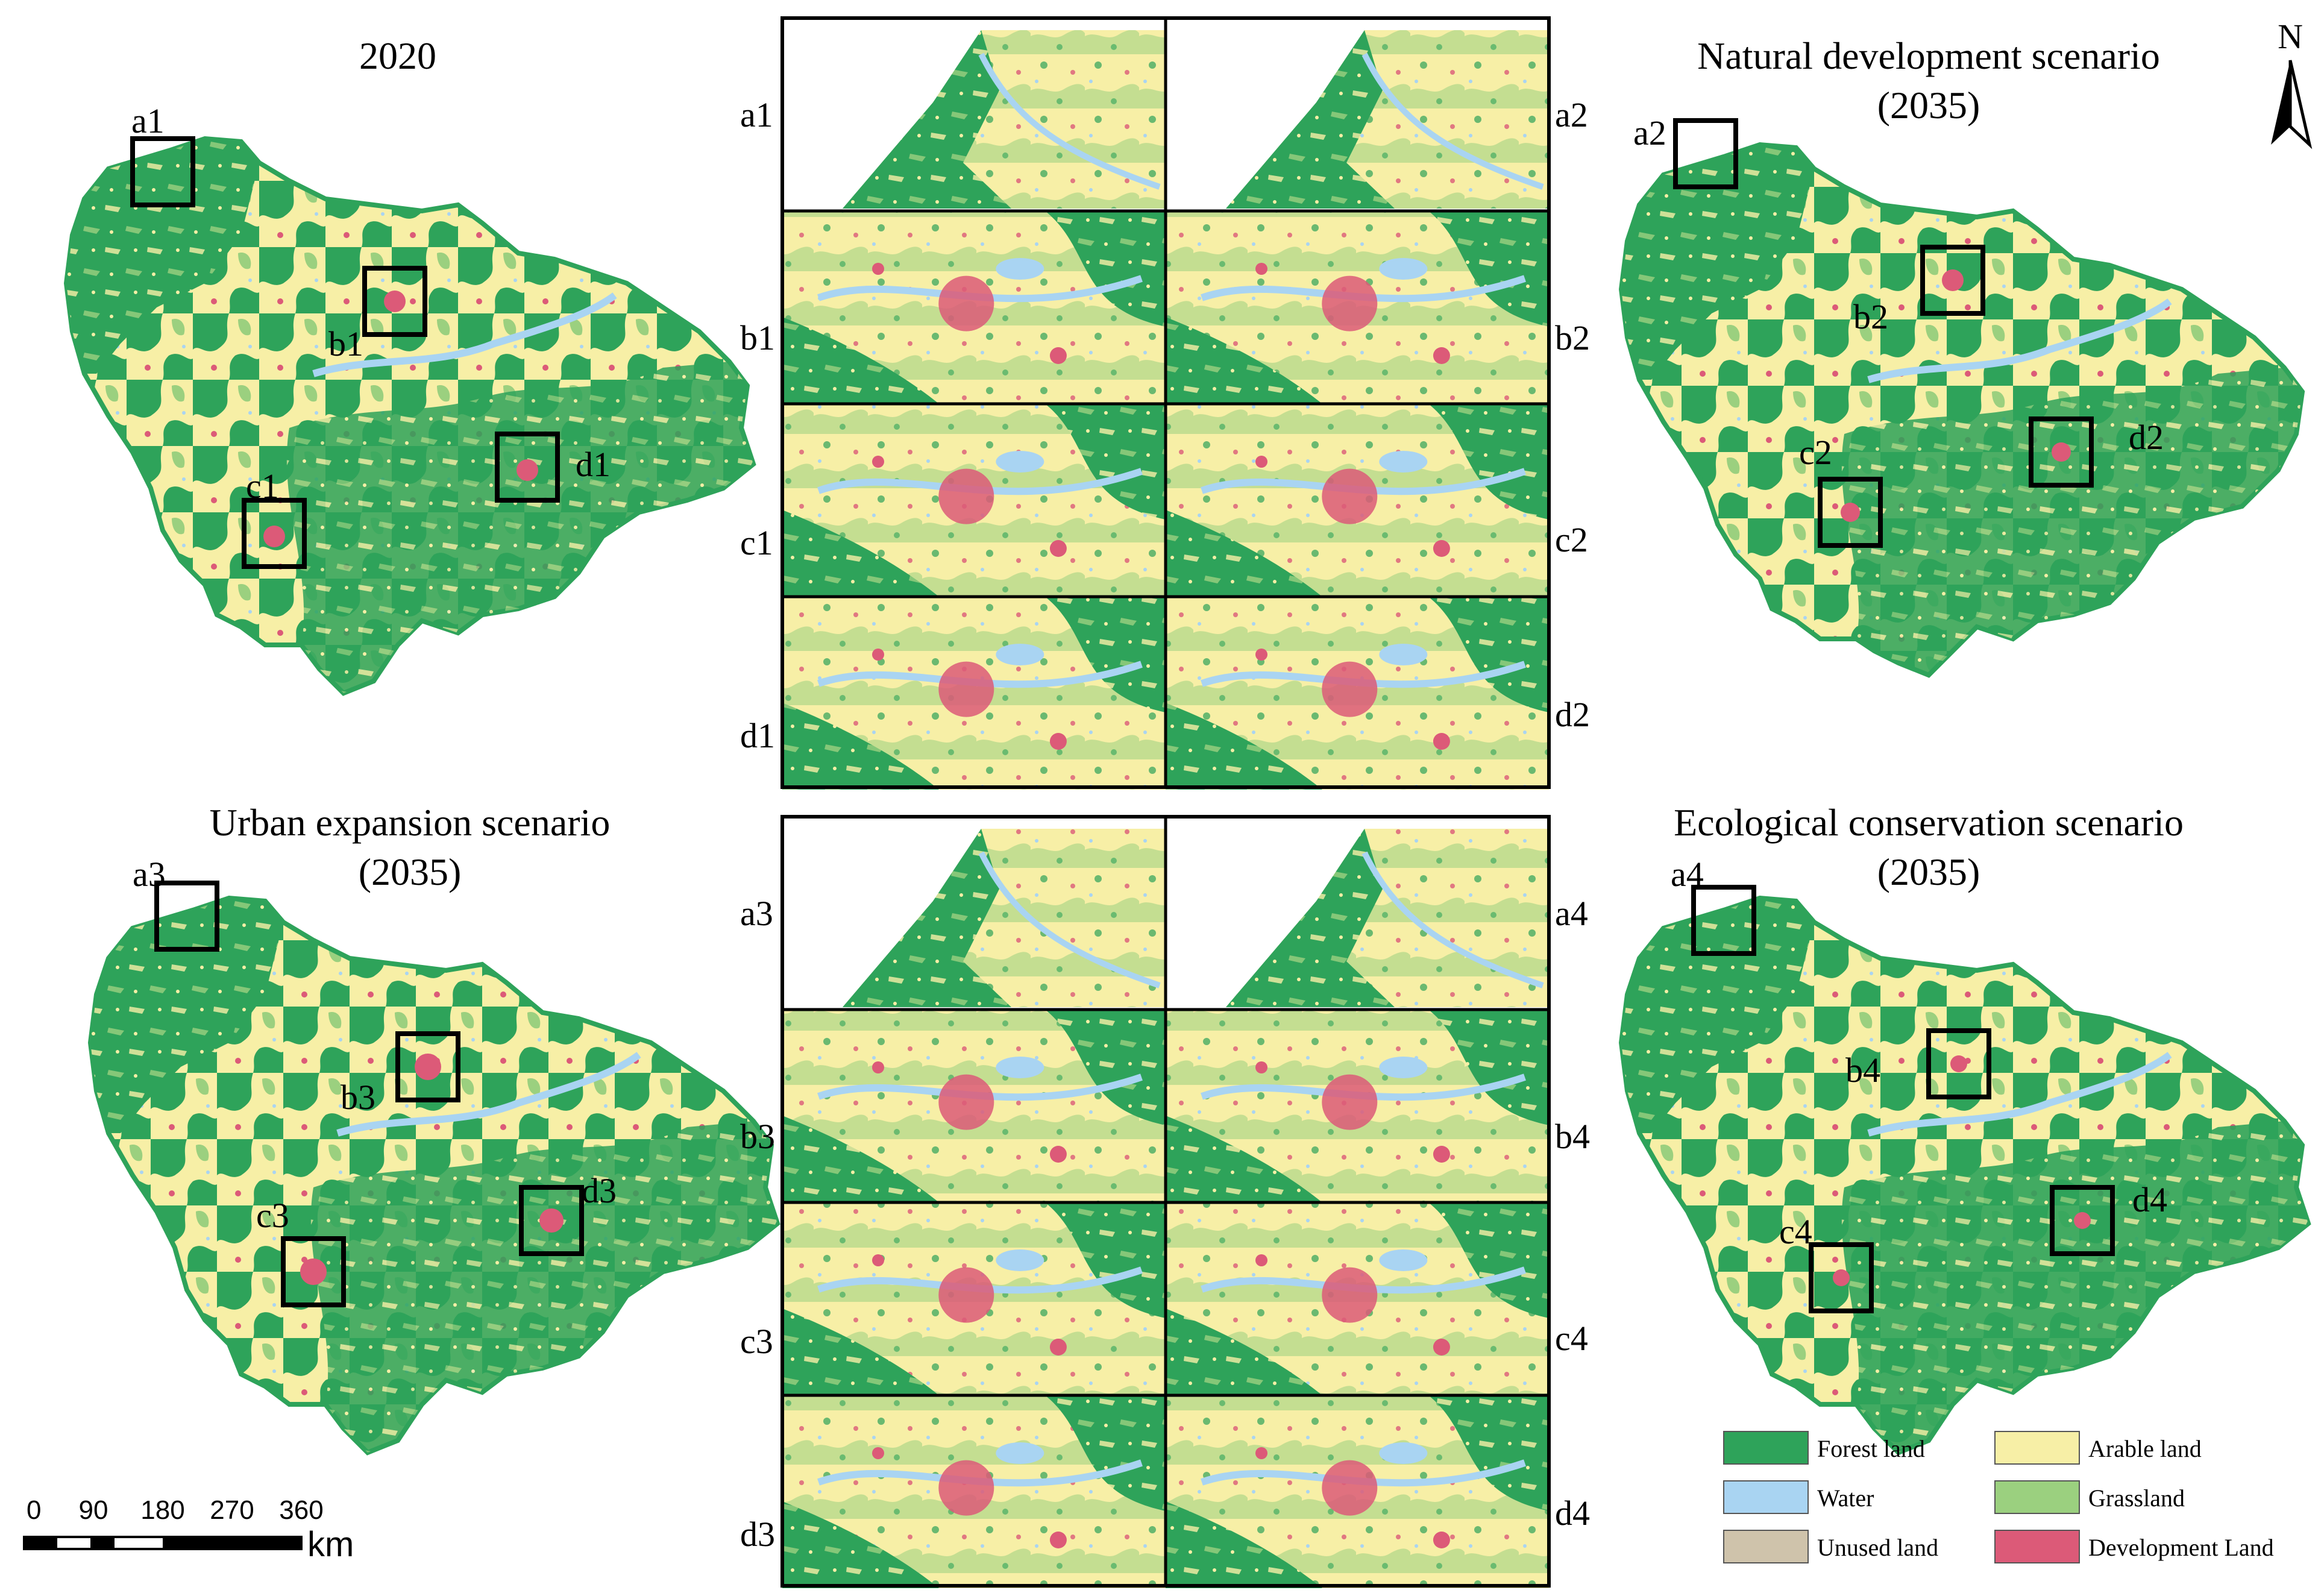 This screenshot has width=2324, height=1593. What do you see at coordinates (756, 542) in the screenshot?
I see `inset-label-c1: c1` at bounding box center [756, 542].